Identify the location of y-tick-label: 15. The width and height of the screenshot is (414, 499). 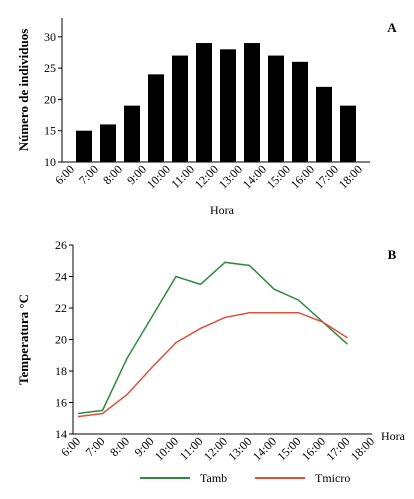
(50, 131).